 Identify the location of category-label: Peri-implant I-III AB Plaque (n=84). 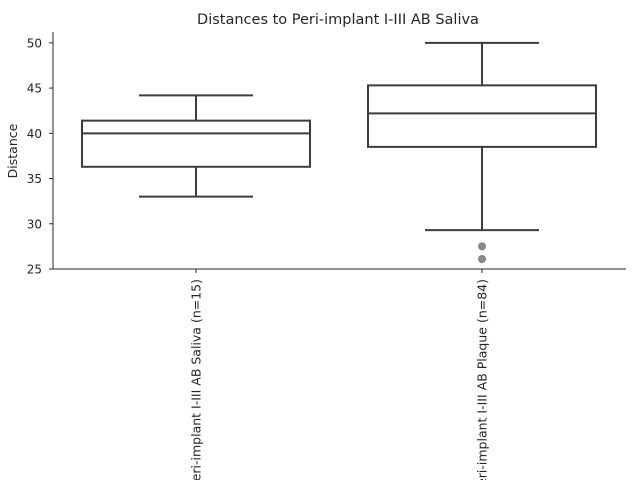
(482, 379).